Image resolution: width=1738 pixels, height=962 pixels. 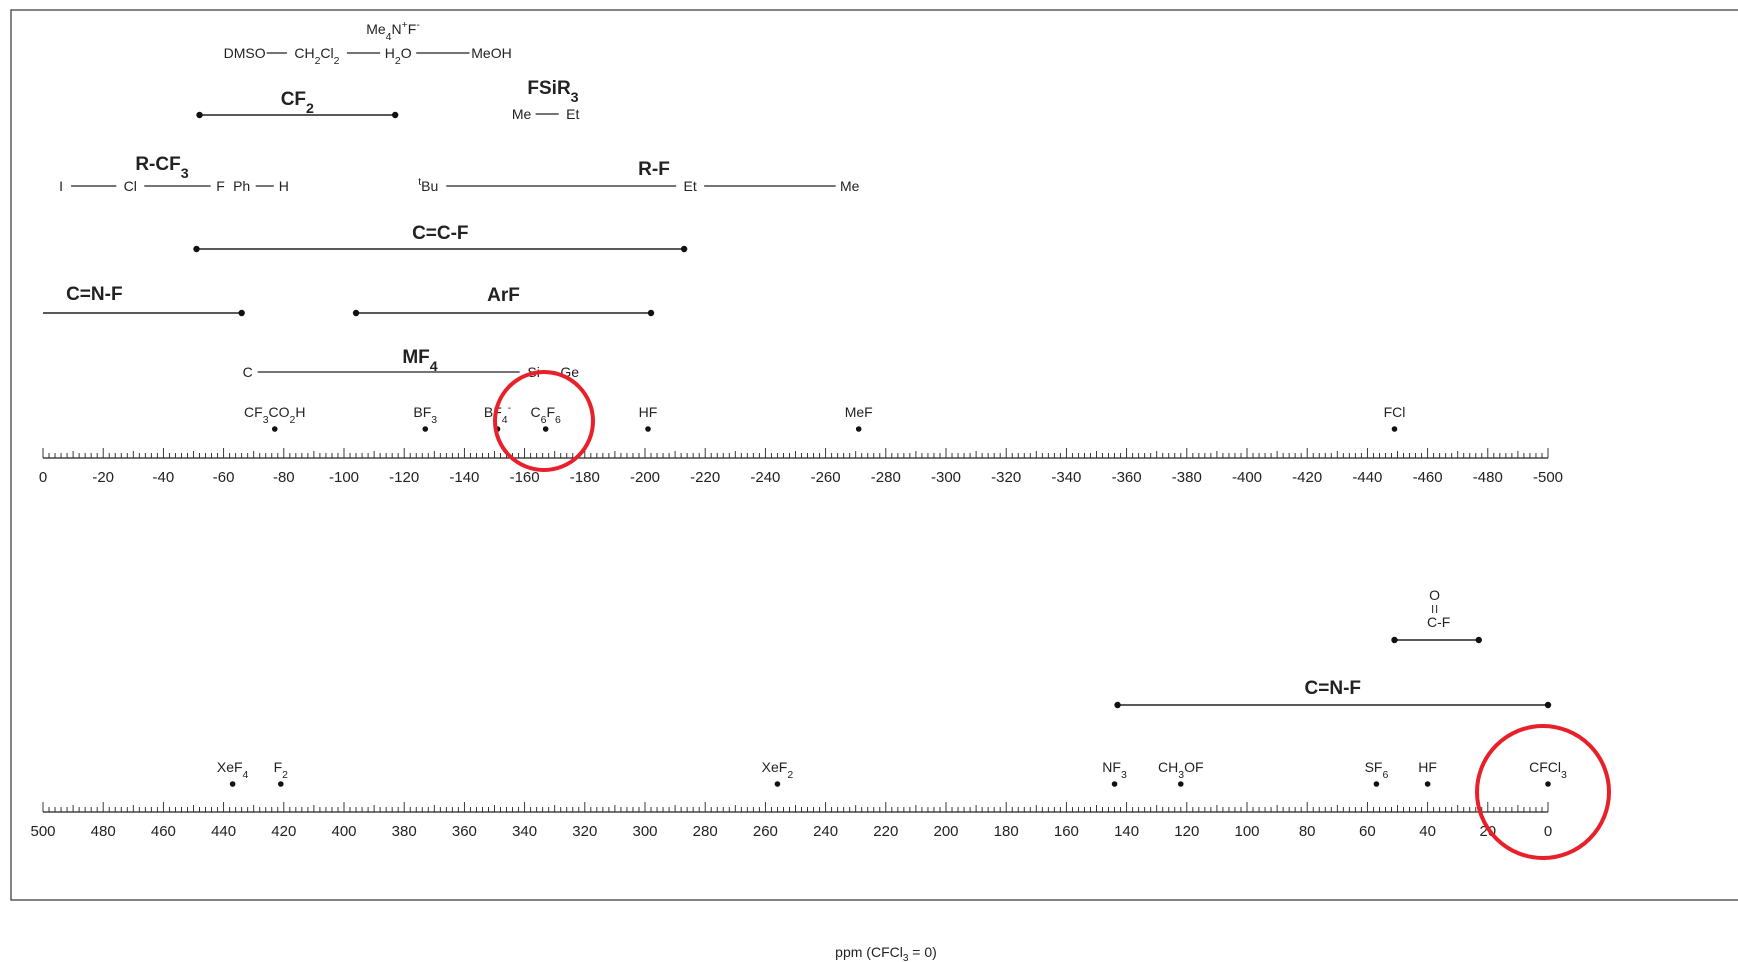 I want to click on range-start-CF2, so click(x=199, y=115).